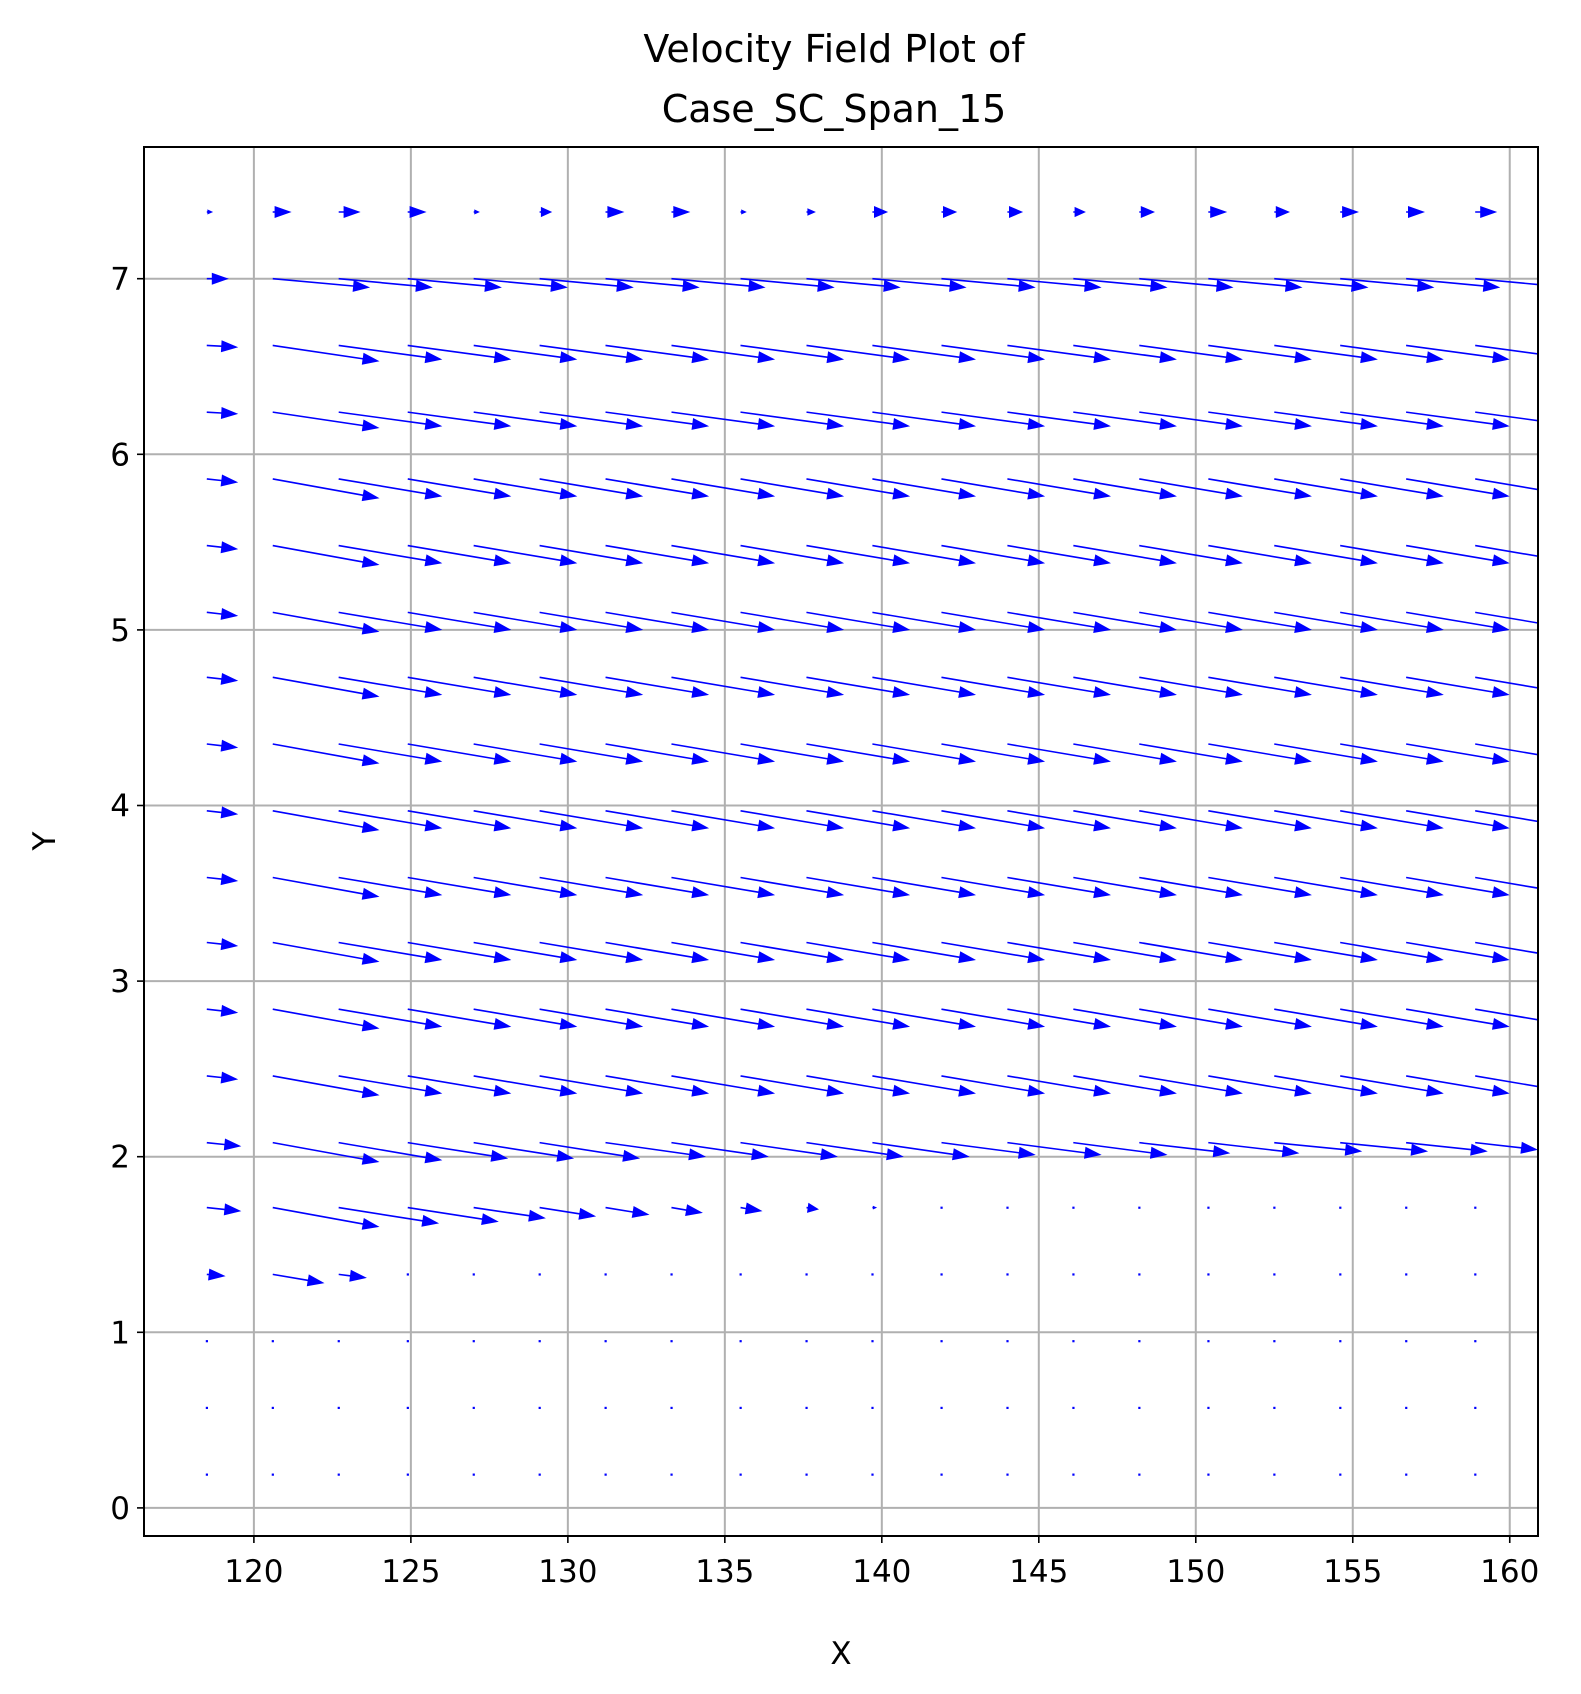  What do you see at coordinates (120, 1509) in the screenshot?
I see `y-tick-label: 0` at bounding box center [120, 1509].